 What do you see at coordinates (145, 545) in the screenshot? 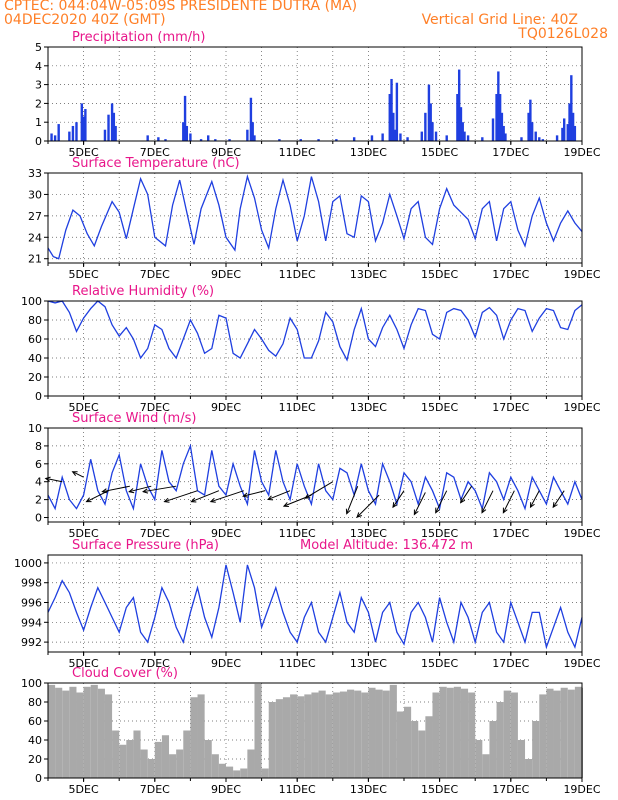
I see `panel-title: Surface Pressure (hPa)` at bounding box center [145, 545].